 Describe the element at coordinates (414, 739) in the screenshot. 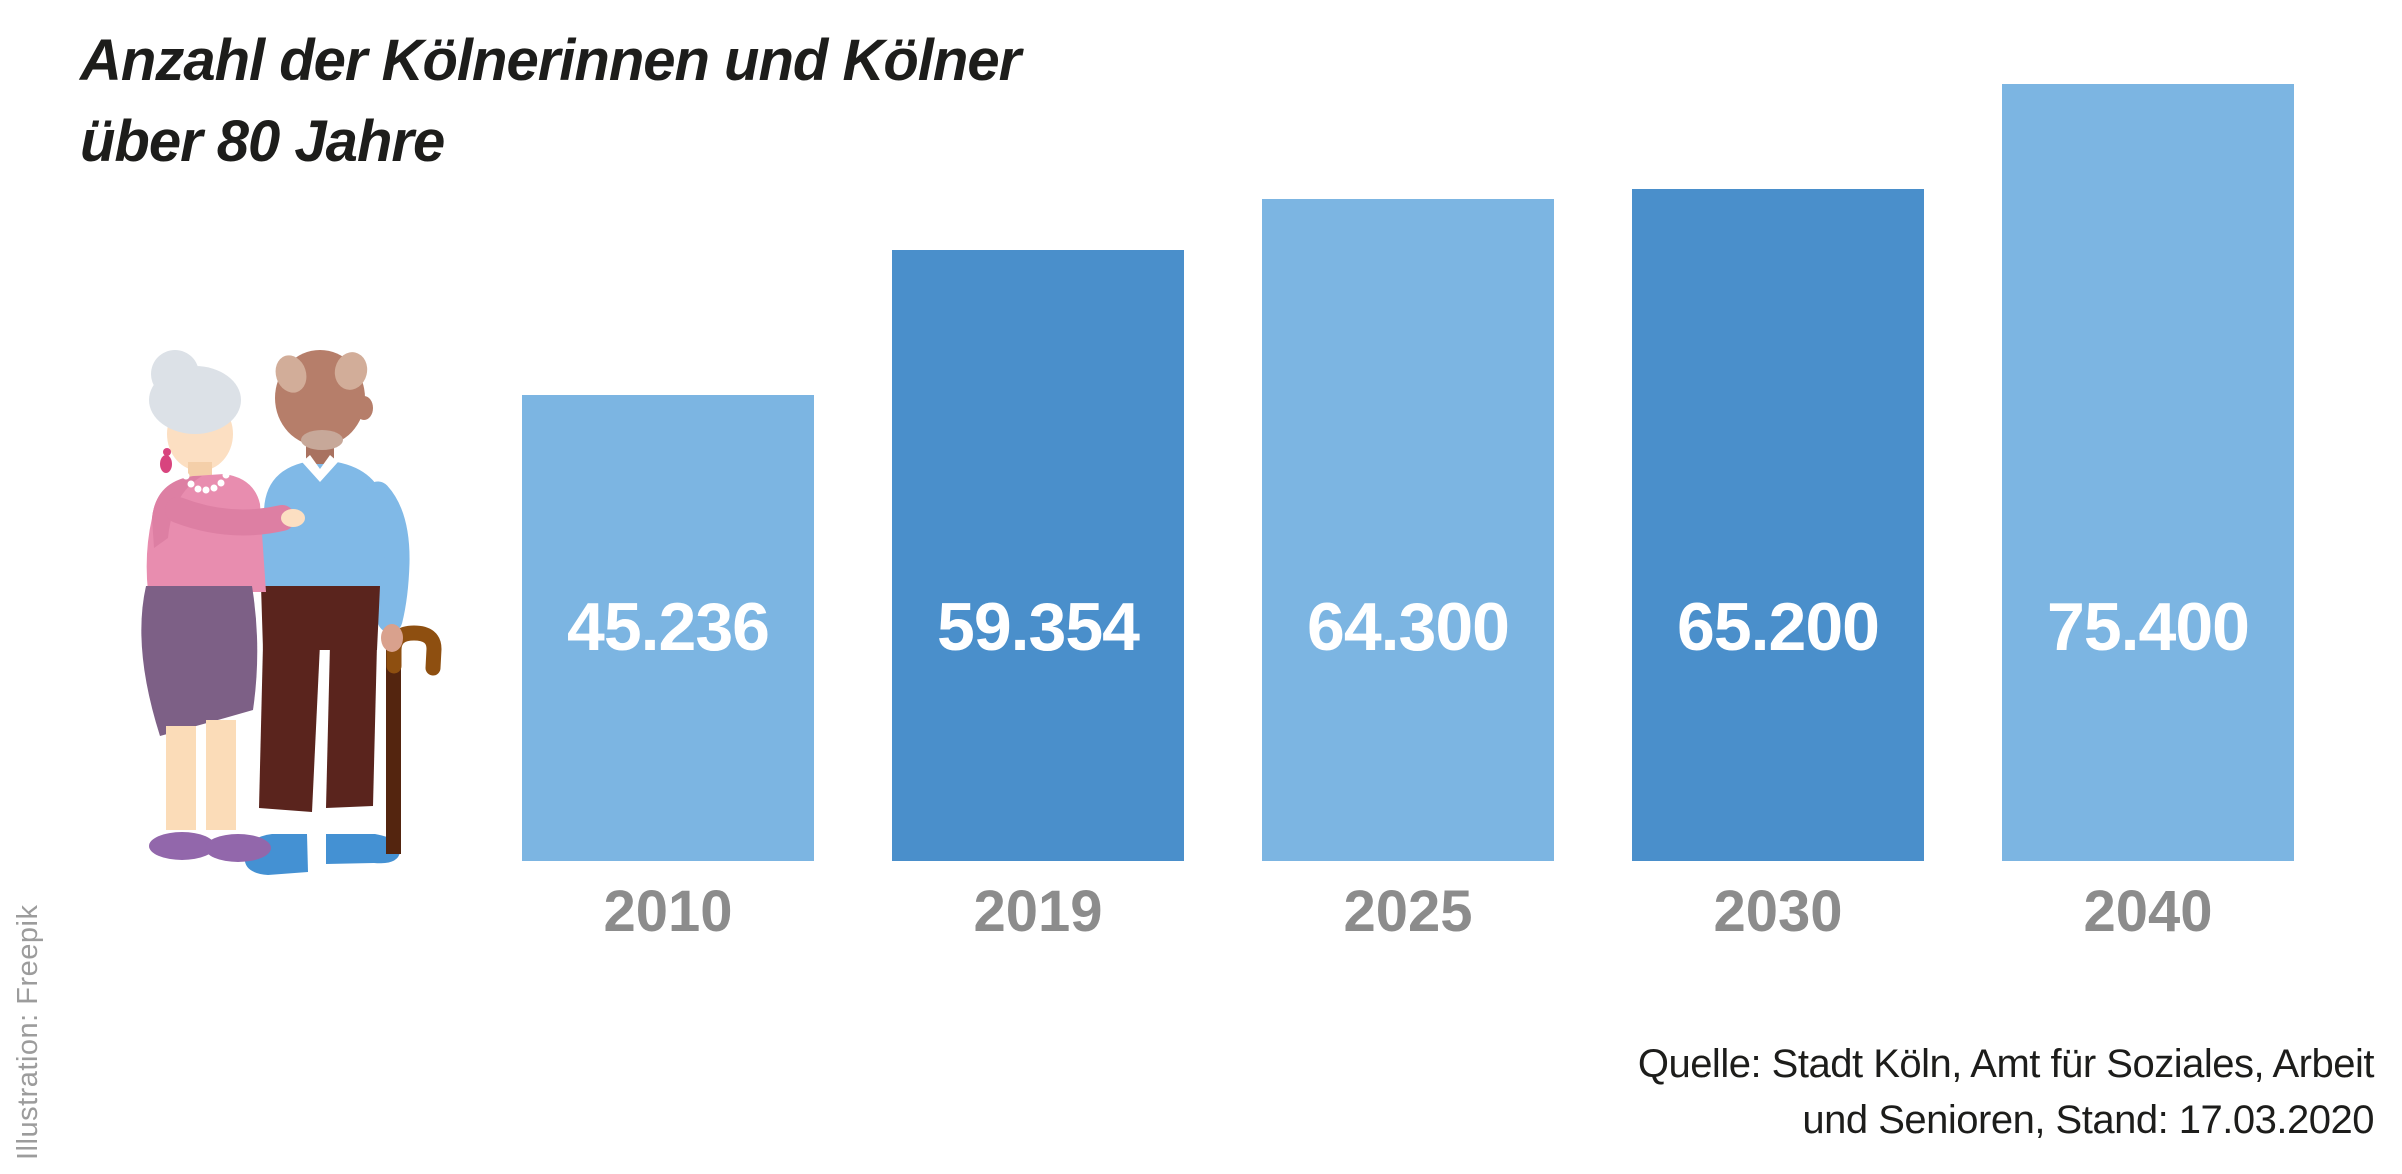

I see `walking-cane` at that location.